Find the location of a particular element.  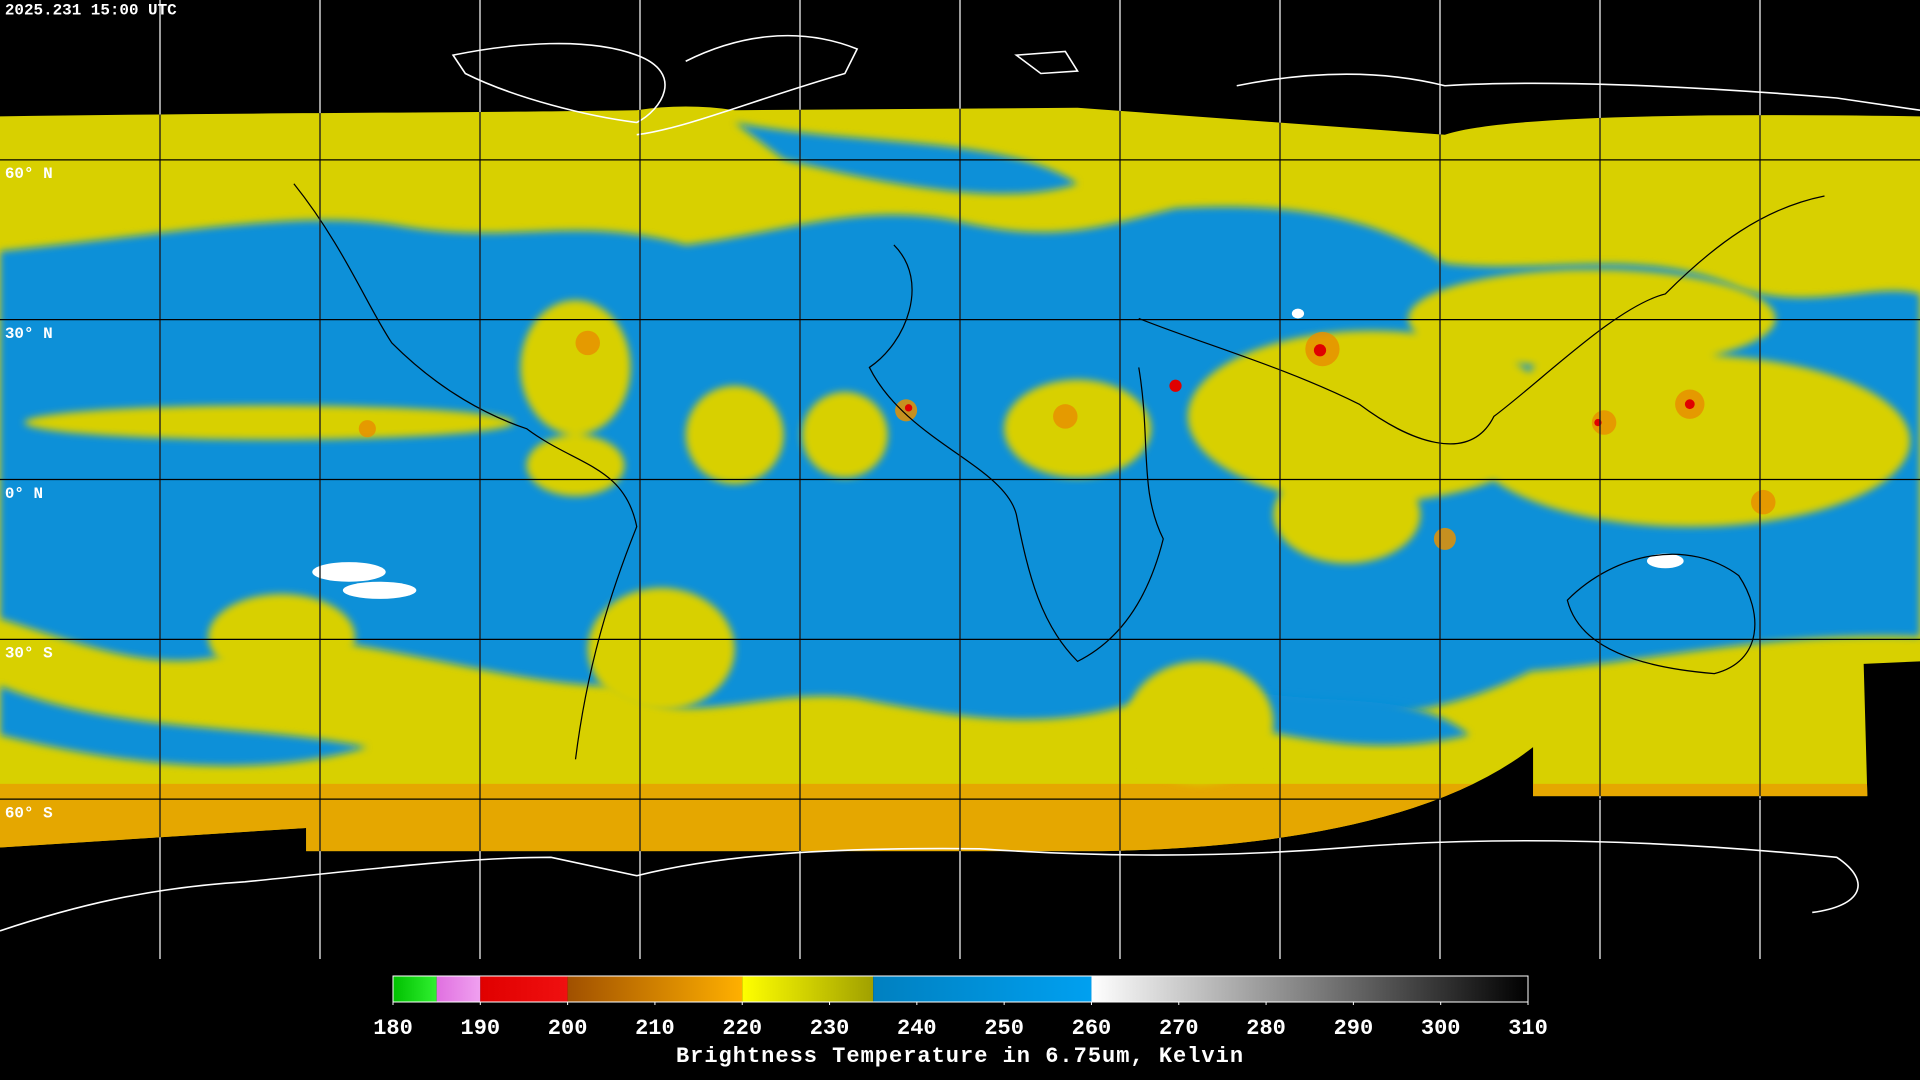

colorbar-tick-label: 300 is located at coordinates (1441, 1028).